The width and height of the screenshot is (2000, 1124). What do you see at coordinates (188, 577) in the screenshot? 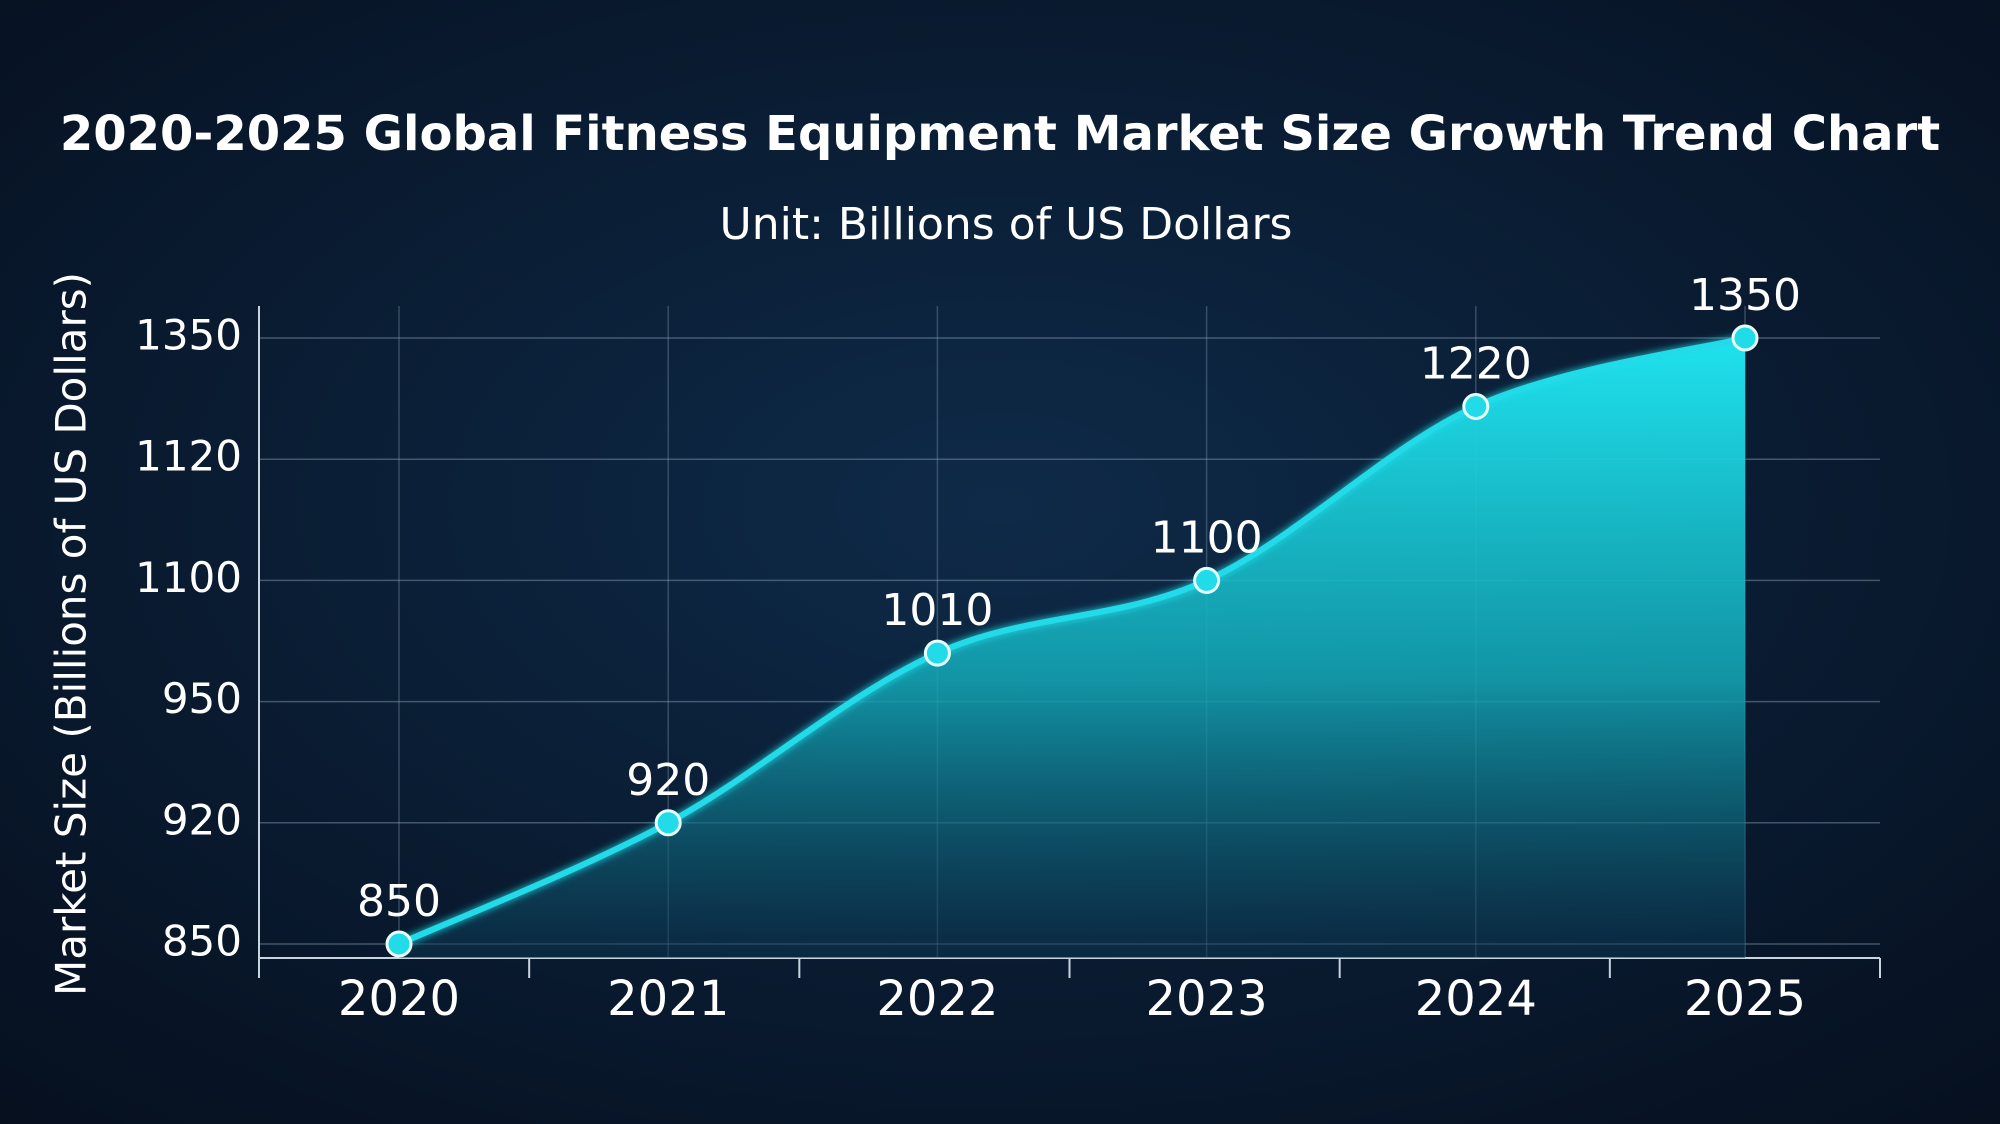
I see `y-tick-label: 1100` at bounding box center [188, 577].